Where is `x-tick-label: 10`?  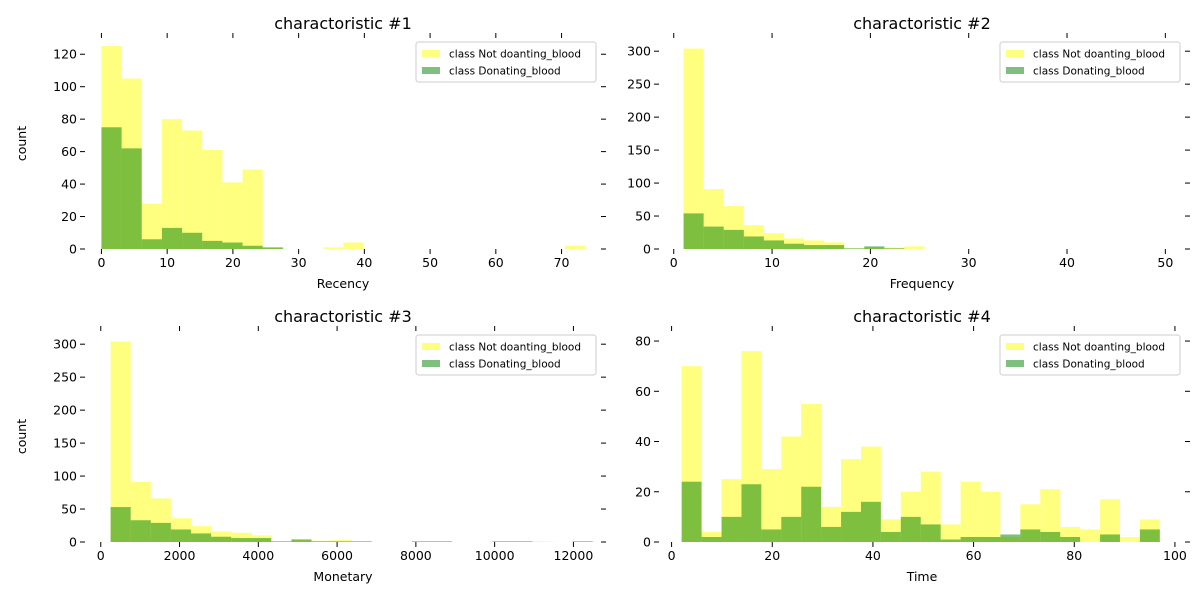 x-tick-label: 10 is located at coordinates (167, 262).